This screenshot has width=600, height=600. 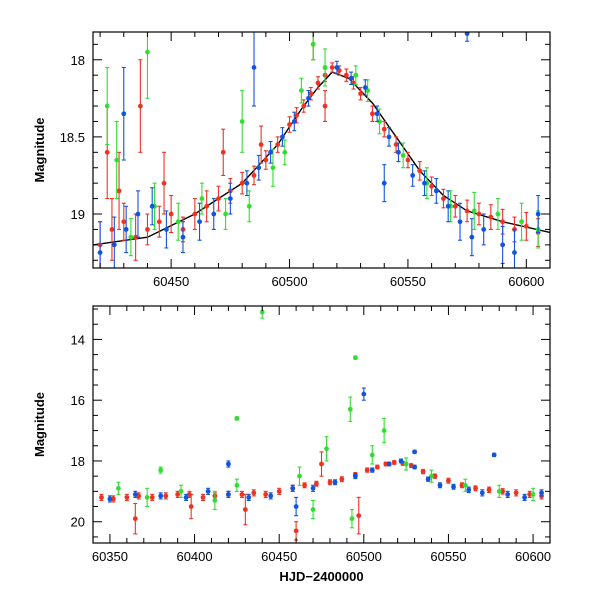 I want to click on x-tick-label: 60400, so click(x=194, y=556).